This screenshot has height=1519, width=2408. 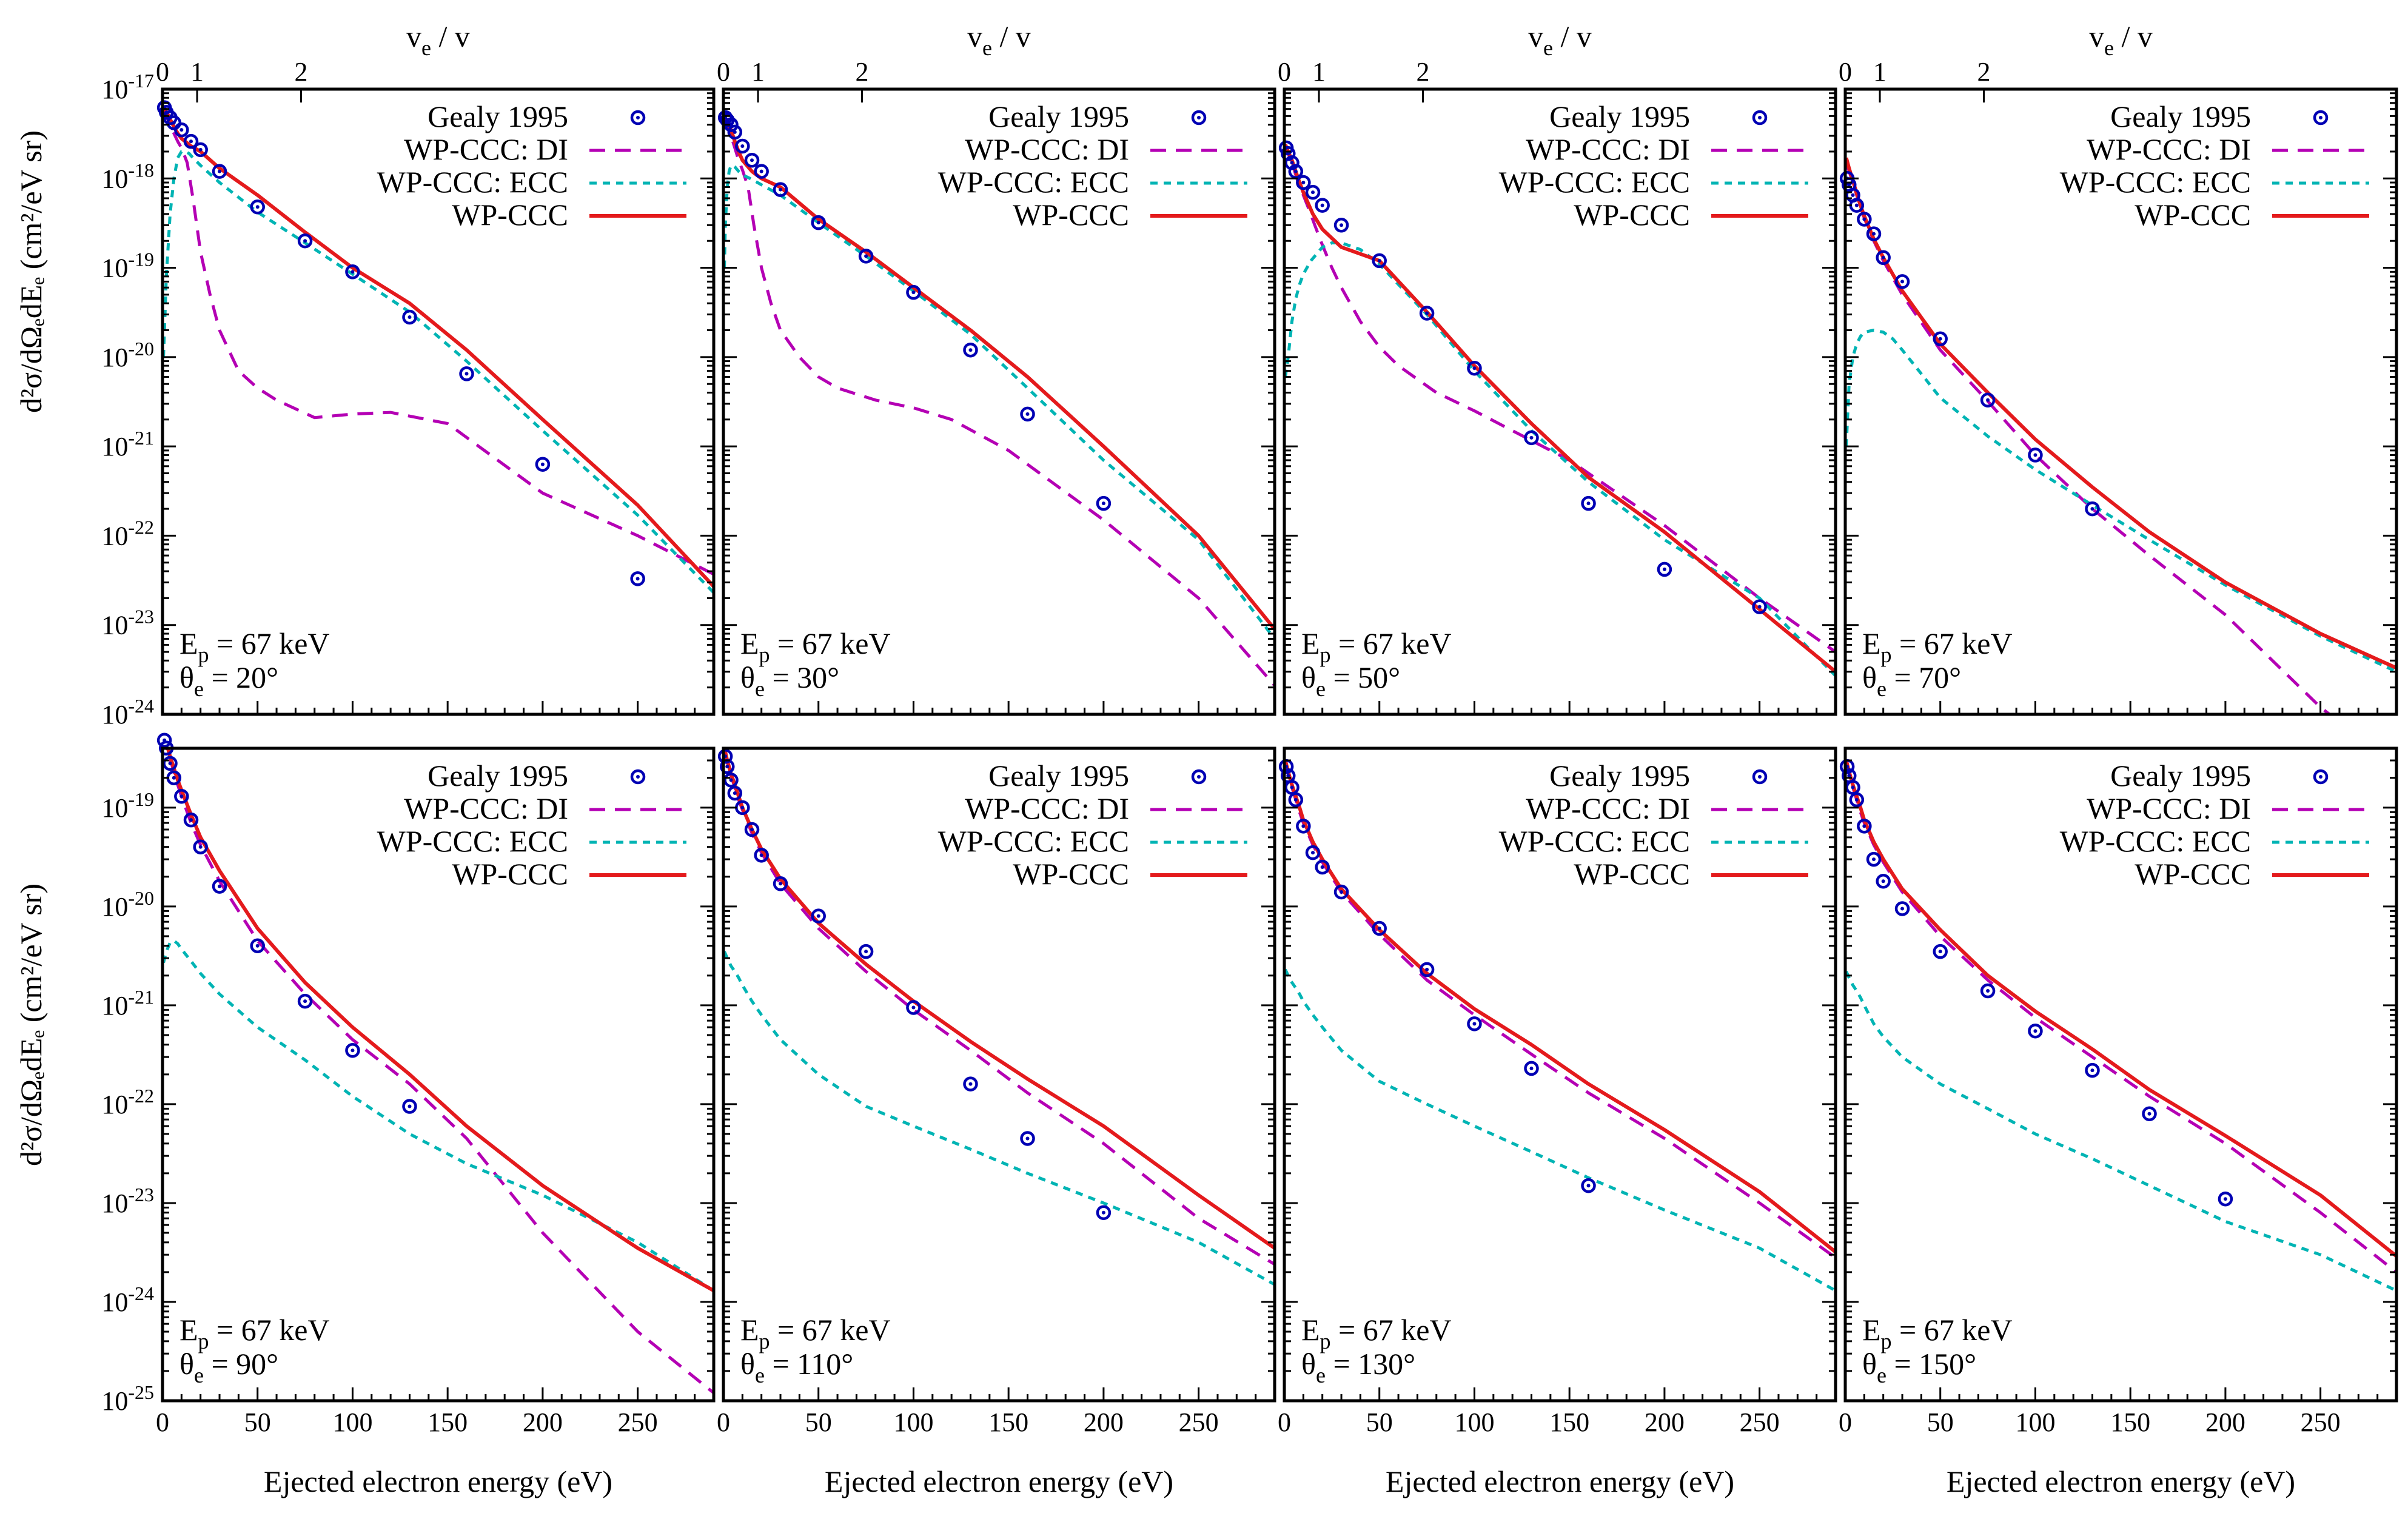 What do you see at coordinates (128, 1201) in the screenshot?
I see `y-tick-label: 10-23` at bounding box center [128, 1201].